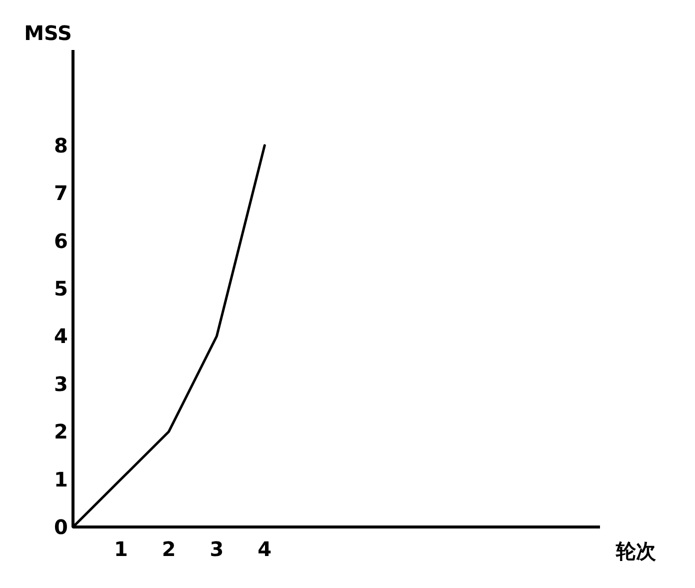  Describe the element at coordinates (48, 33) in the screenshot. I see `y-axis-title: MSS` at that location.